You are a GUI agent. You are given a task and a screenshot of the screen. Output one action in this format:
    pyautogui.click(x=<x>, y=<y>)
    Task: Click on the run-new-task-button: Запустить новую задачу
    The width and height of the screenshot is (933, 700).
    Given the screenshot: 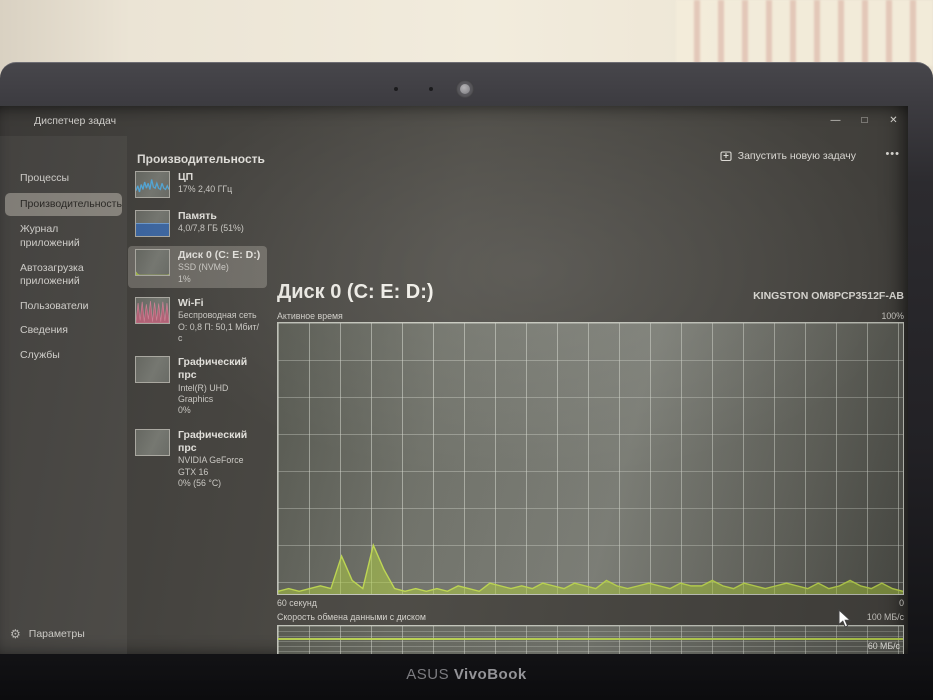 What is the action you would take?
    pyautogui.click(x=788, y=156)
    